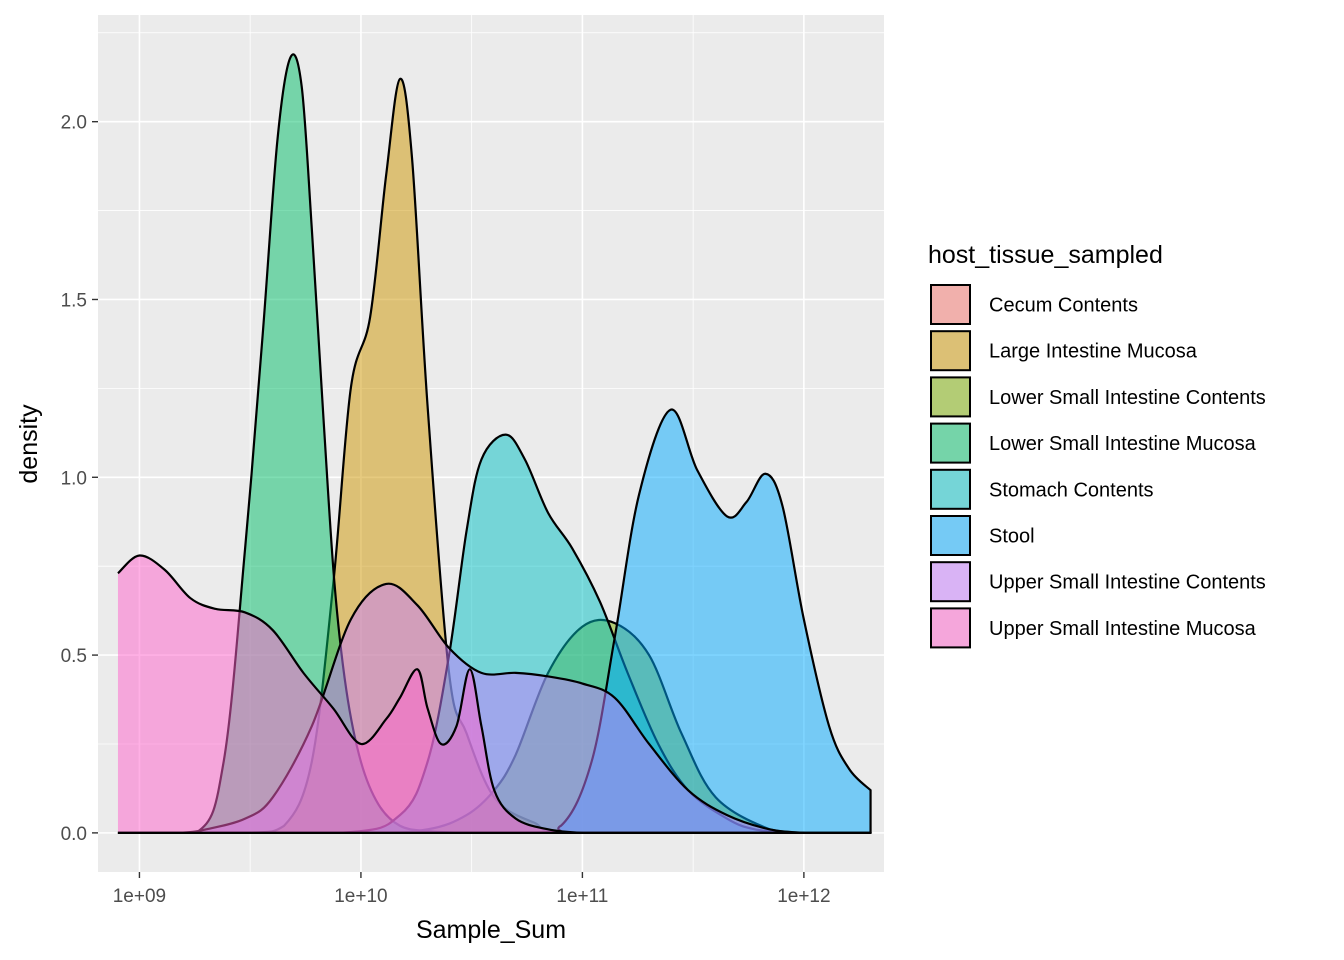 The height and width of the screenshot is (960, 1344). I want to click on y-tick-label: 1.0, so click(74, 478).